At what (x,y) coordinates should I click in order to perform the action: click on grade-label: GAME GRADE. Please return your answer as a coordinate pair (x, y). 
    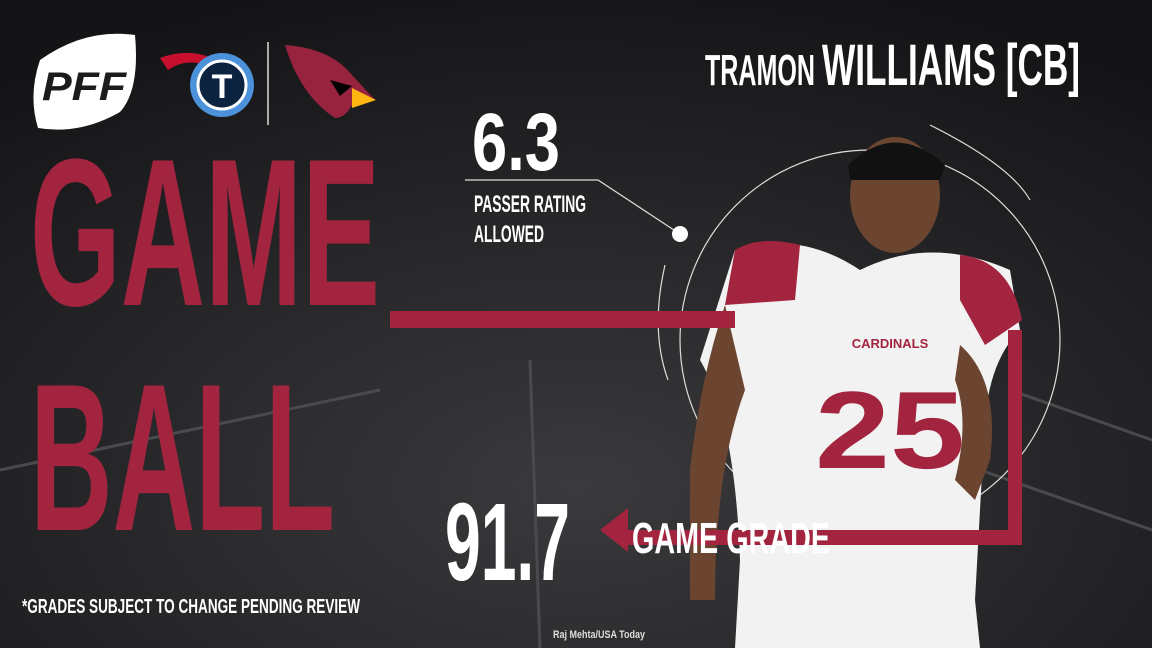
    Looking at the image, I should click on (731, 538).